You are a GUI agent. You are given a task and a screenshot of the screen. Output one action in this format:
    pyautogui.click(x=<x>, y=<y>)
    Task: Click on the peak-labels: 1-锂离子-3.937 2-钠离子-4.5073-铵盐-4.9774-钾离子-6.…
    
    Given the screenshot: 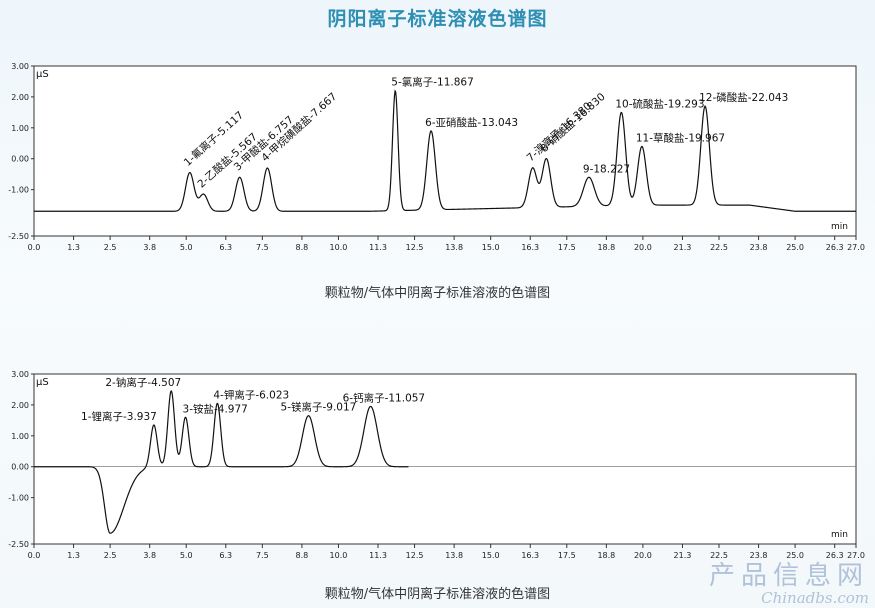 What is the action you would take?
    pyautogui.click(x=253, y=399)
    